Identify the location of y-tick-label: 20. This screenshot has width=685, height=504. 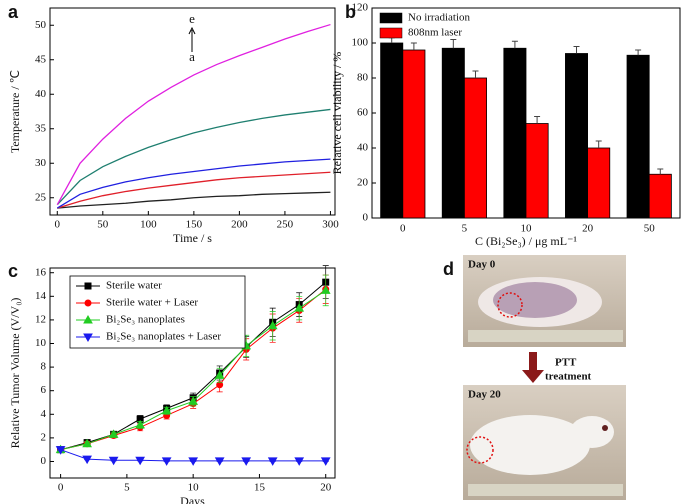
(363, 183).